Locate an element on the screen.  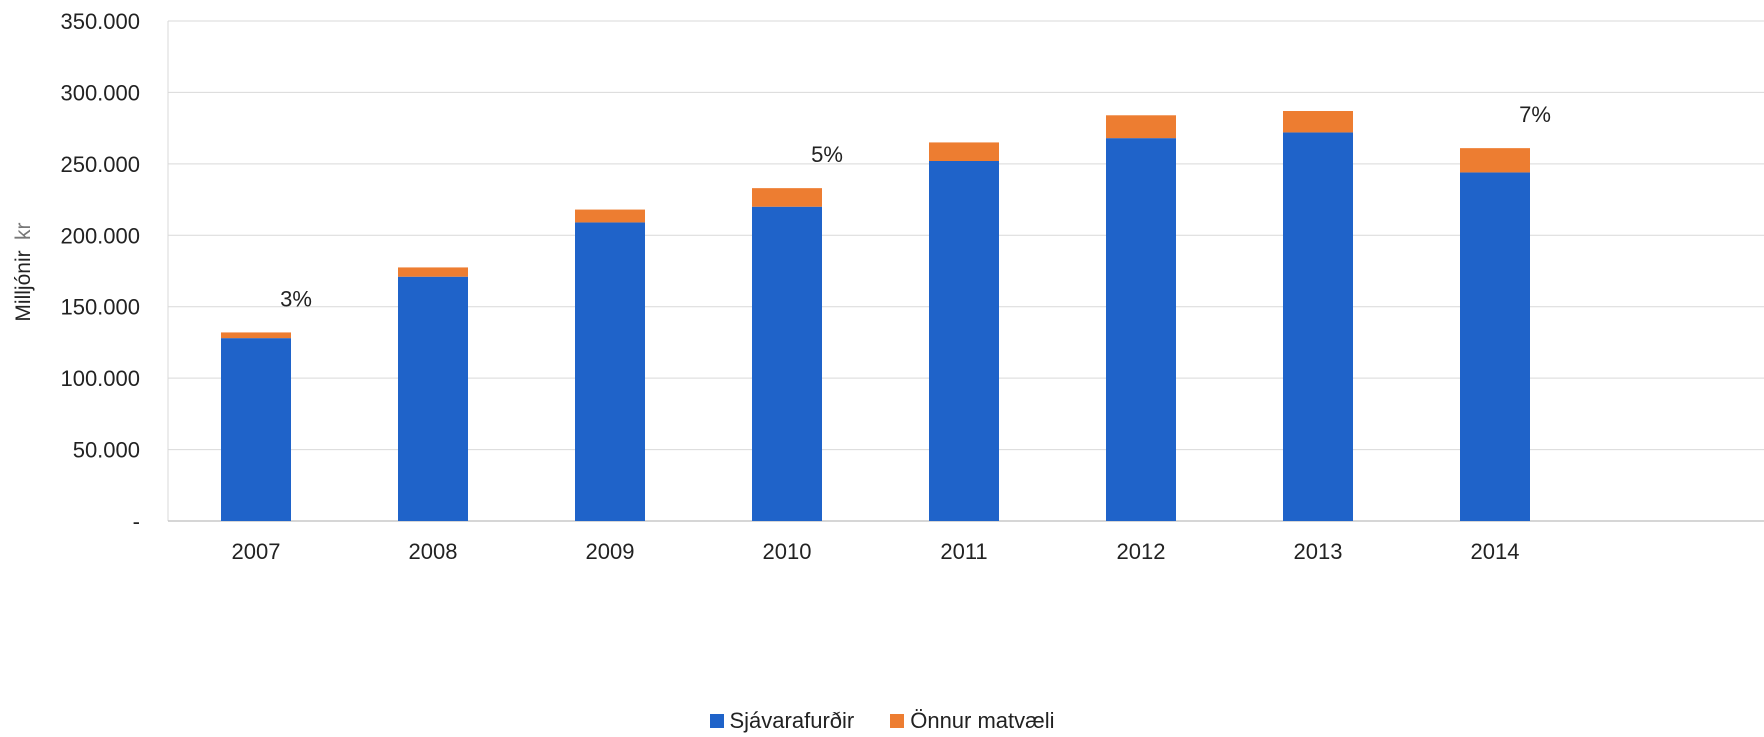
y-tick-label: 350.000 is located at coordinates (100, 21).